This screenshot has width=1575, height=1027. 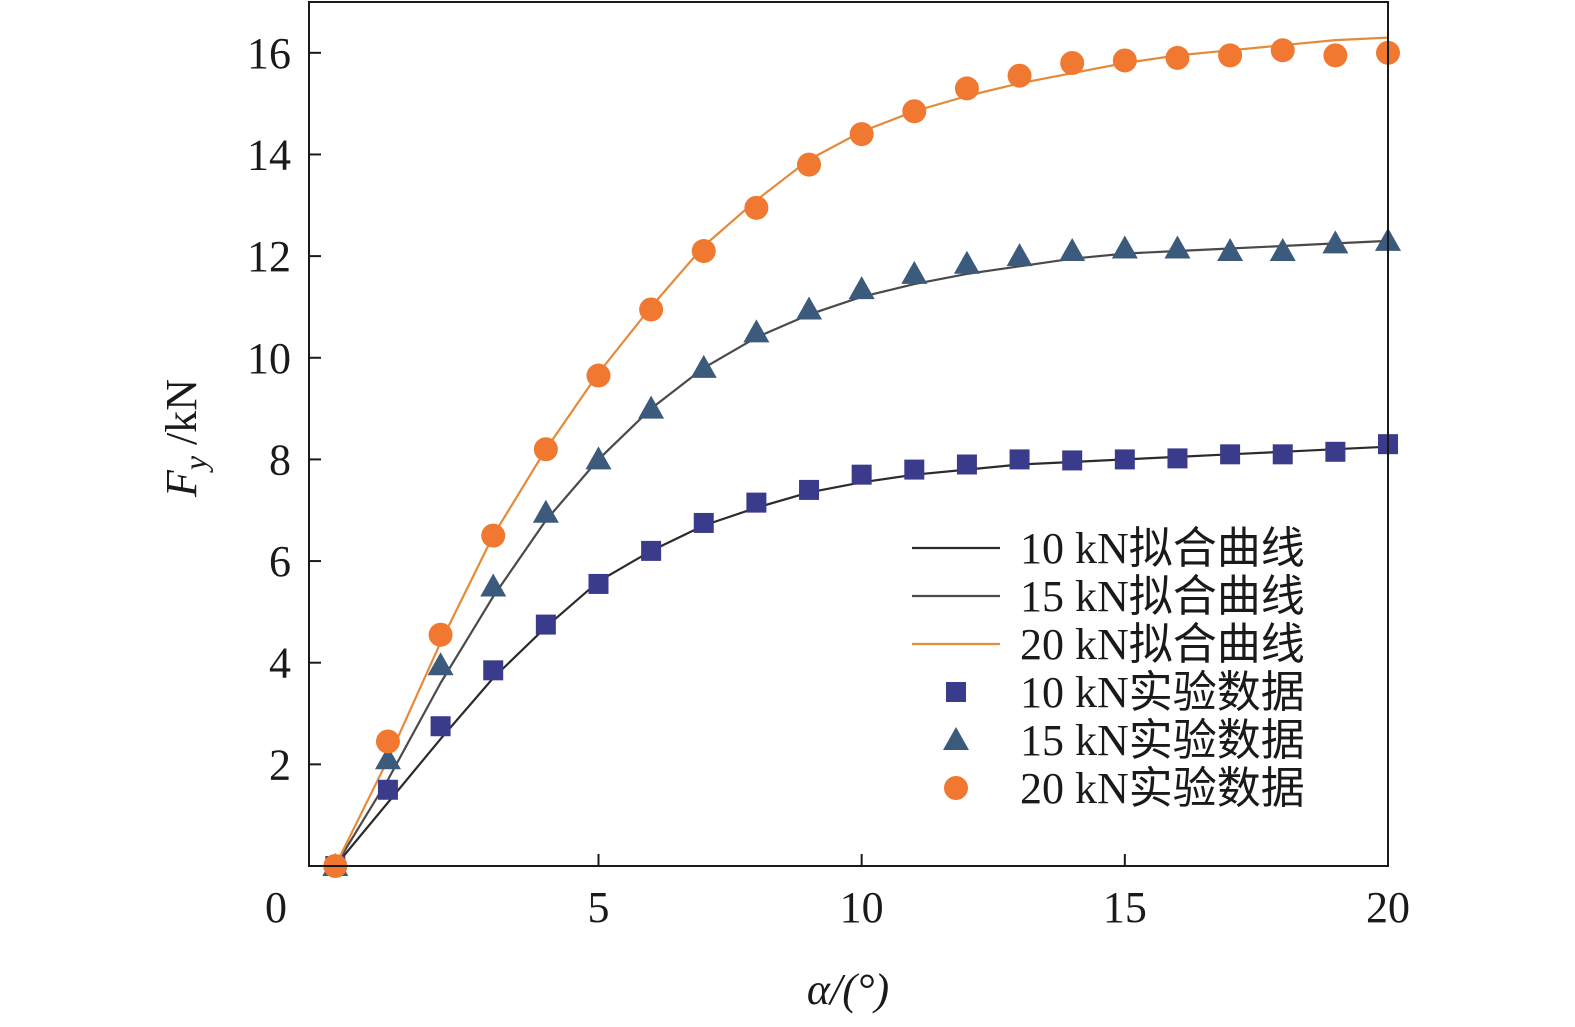 I want to click on legend-item: 15 kN实验数据, so click(x=1124, y=740).